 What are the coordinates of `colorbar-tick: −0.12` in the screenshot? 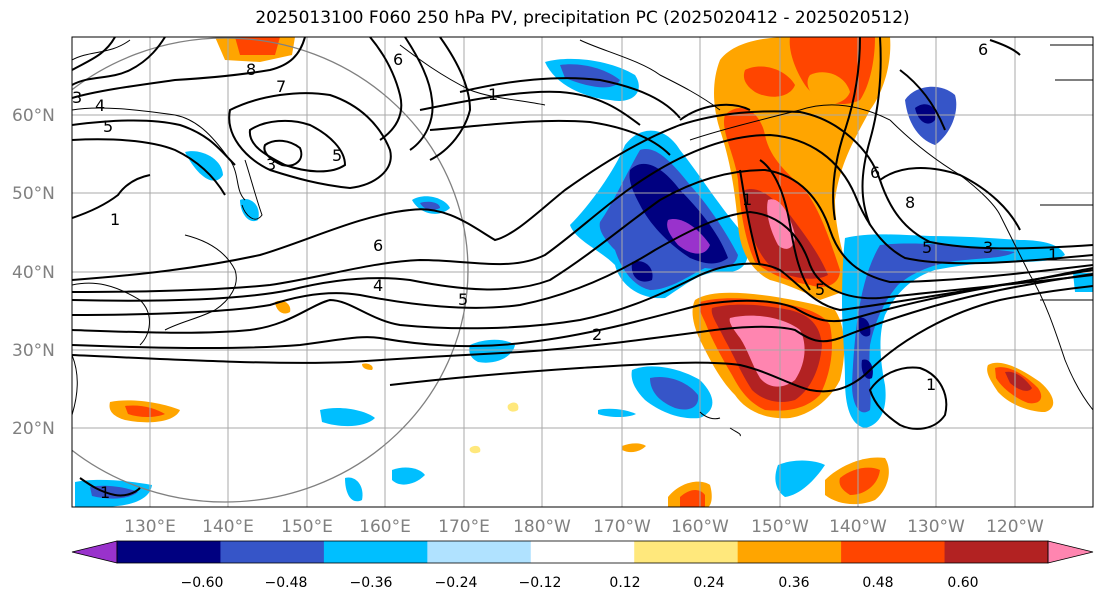 It's located at (540, 583).